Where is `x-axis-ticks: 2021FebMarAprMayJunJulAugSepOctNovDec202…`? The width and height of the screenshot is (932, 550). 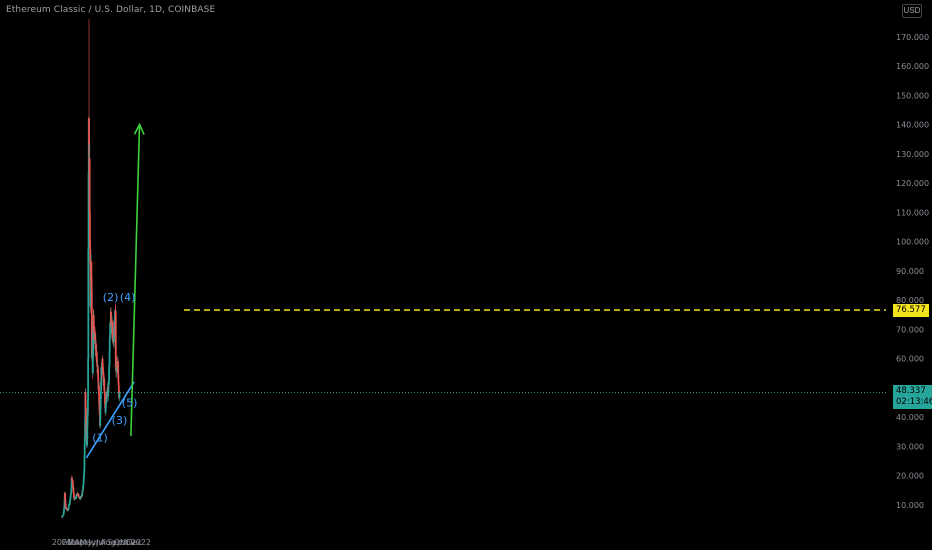
x-axis-ticks: 2021FebMarAprMayJunJulAugSepOctNovDec202… is located at coordinates (101, 542).